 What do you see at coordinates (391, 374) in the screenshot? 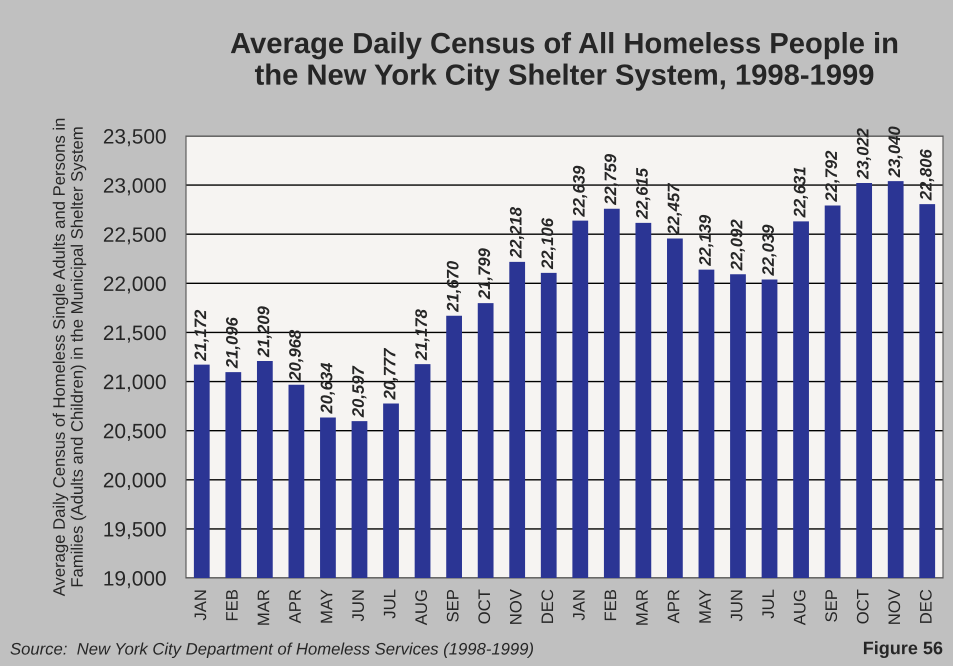
I see `data-label: 20,777` at bounding box center [391, 374].